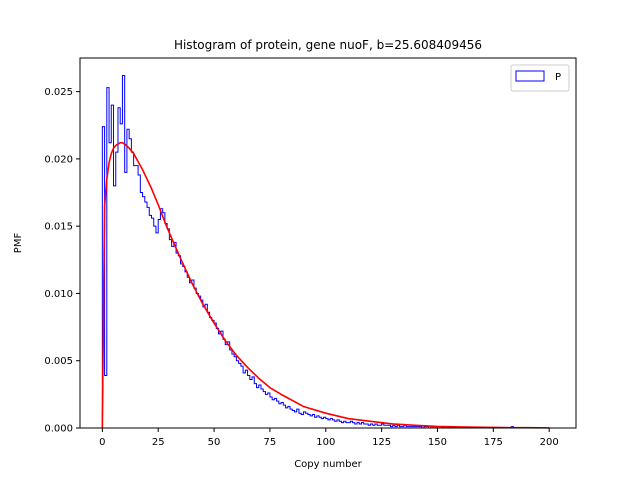 Image resolution: width=640 pixels, height=480 pixels. Describe the element at coordinates (58, 227) in the screenshot. I see `y-tick-label: 0.015` at that location.